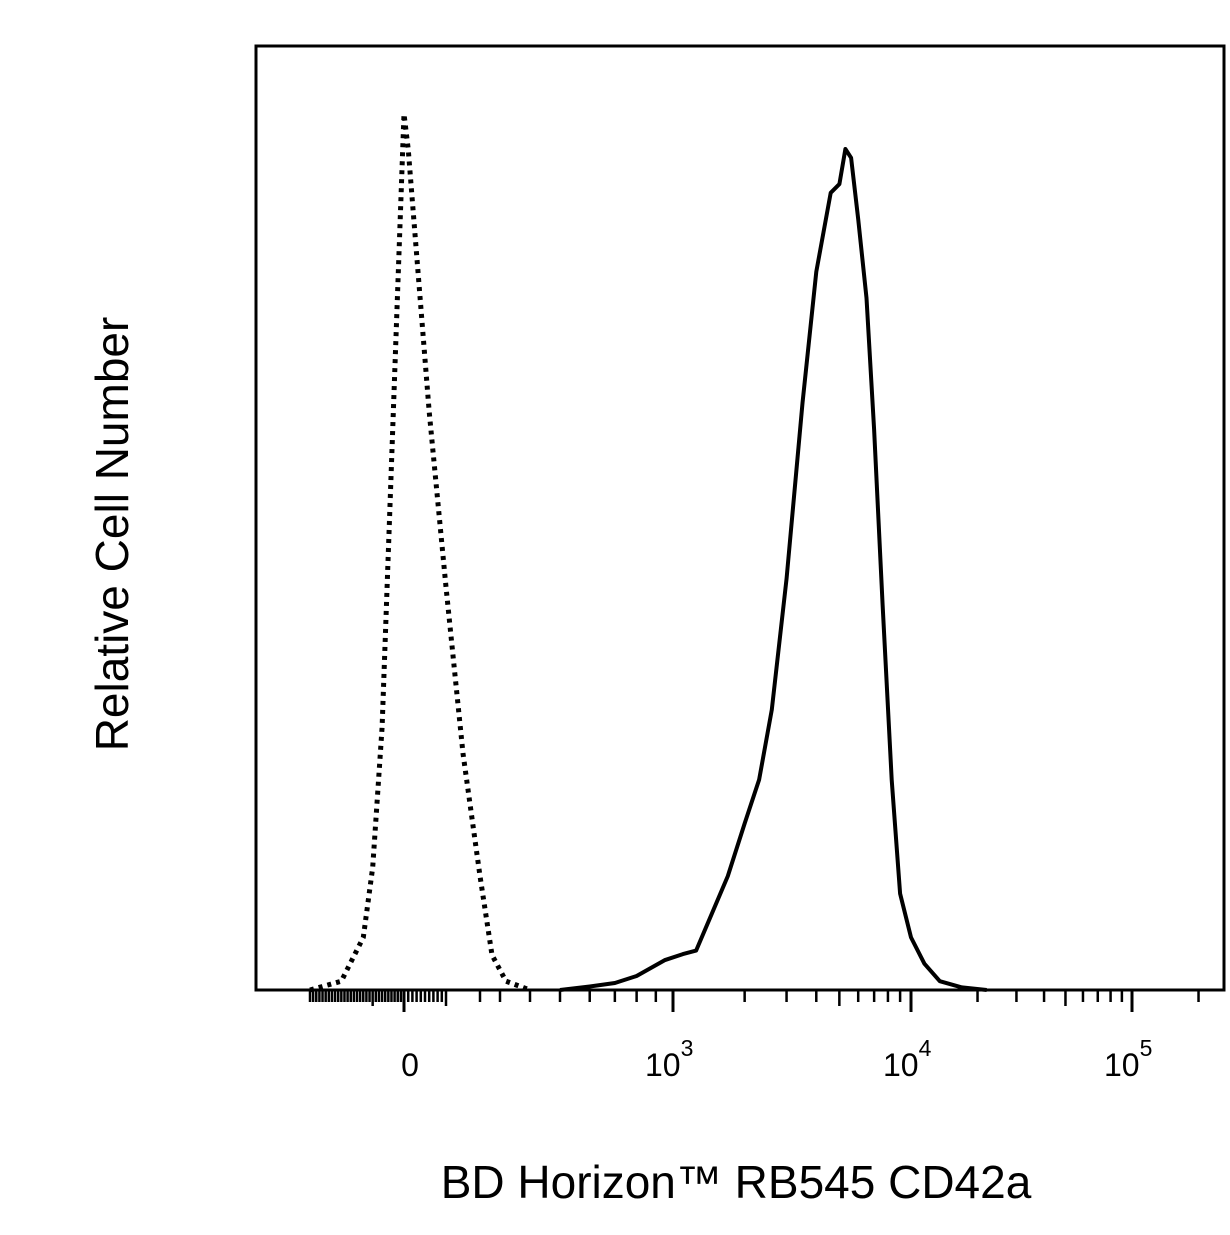 The height and width of the screenshot is (1235, 1230). I want to click on x-tick-label: 10⁴, so click(907, 1059).